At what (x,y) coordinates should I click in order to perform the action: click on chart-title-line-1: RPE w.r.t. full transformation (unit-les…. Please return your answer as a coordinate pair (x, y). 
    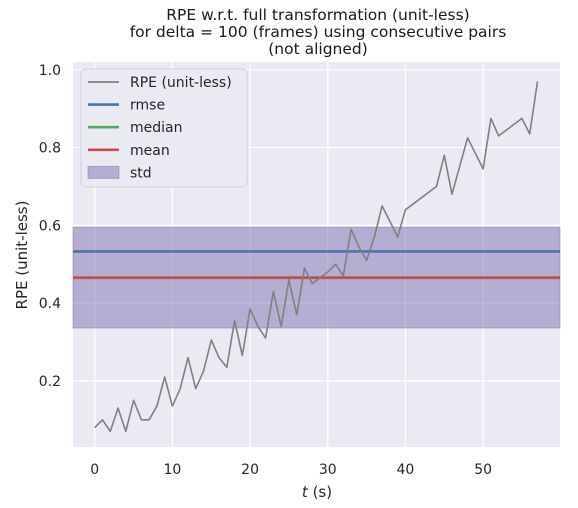
    Looking at the image, I should click on (317, 15).